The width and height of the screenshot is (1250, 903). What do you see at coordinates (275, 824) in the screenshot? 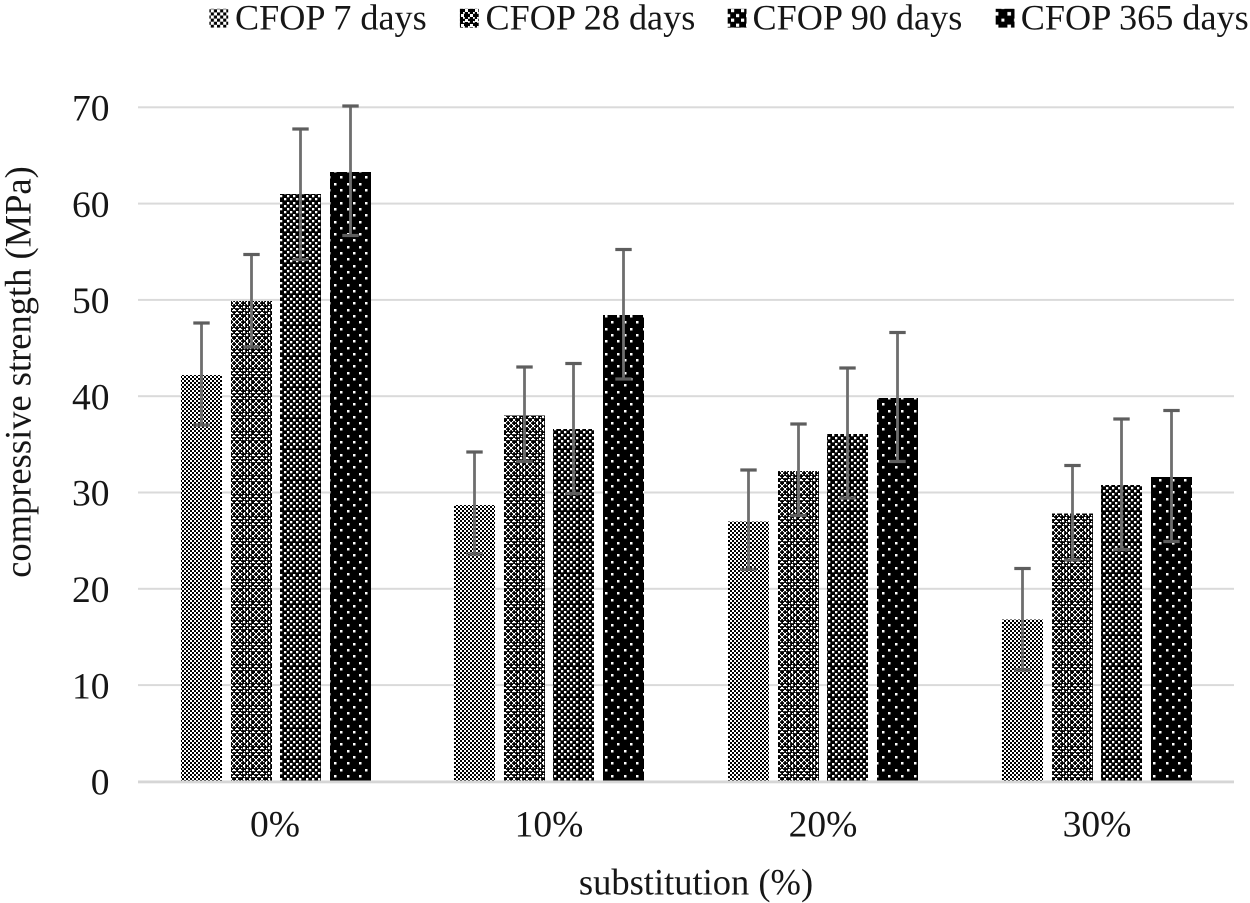
I see `svg-text: 0%` at bounding box center [275, 824].